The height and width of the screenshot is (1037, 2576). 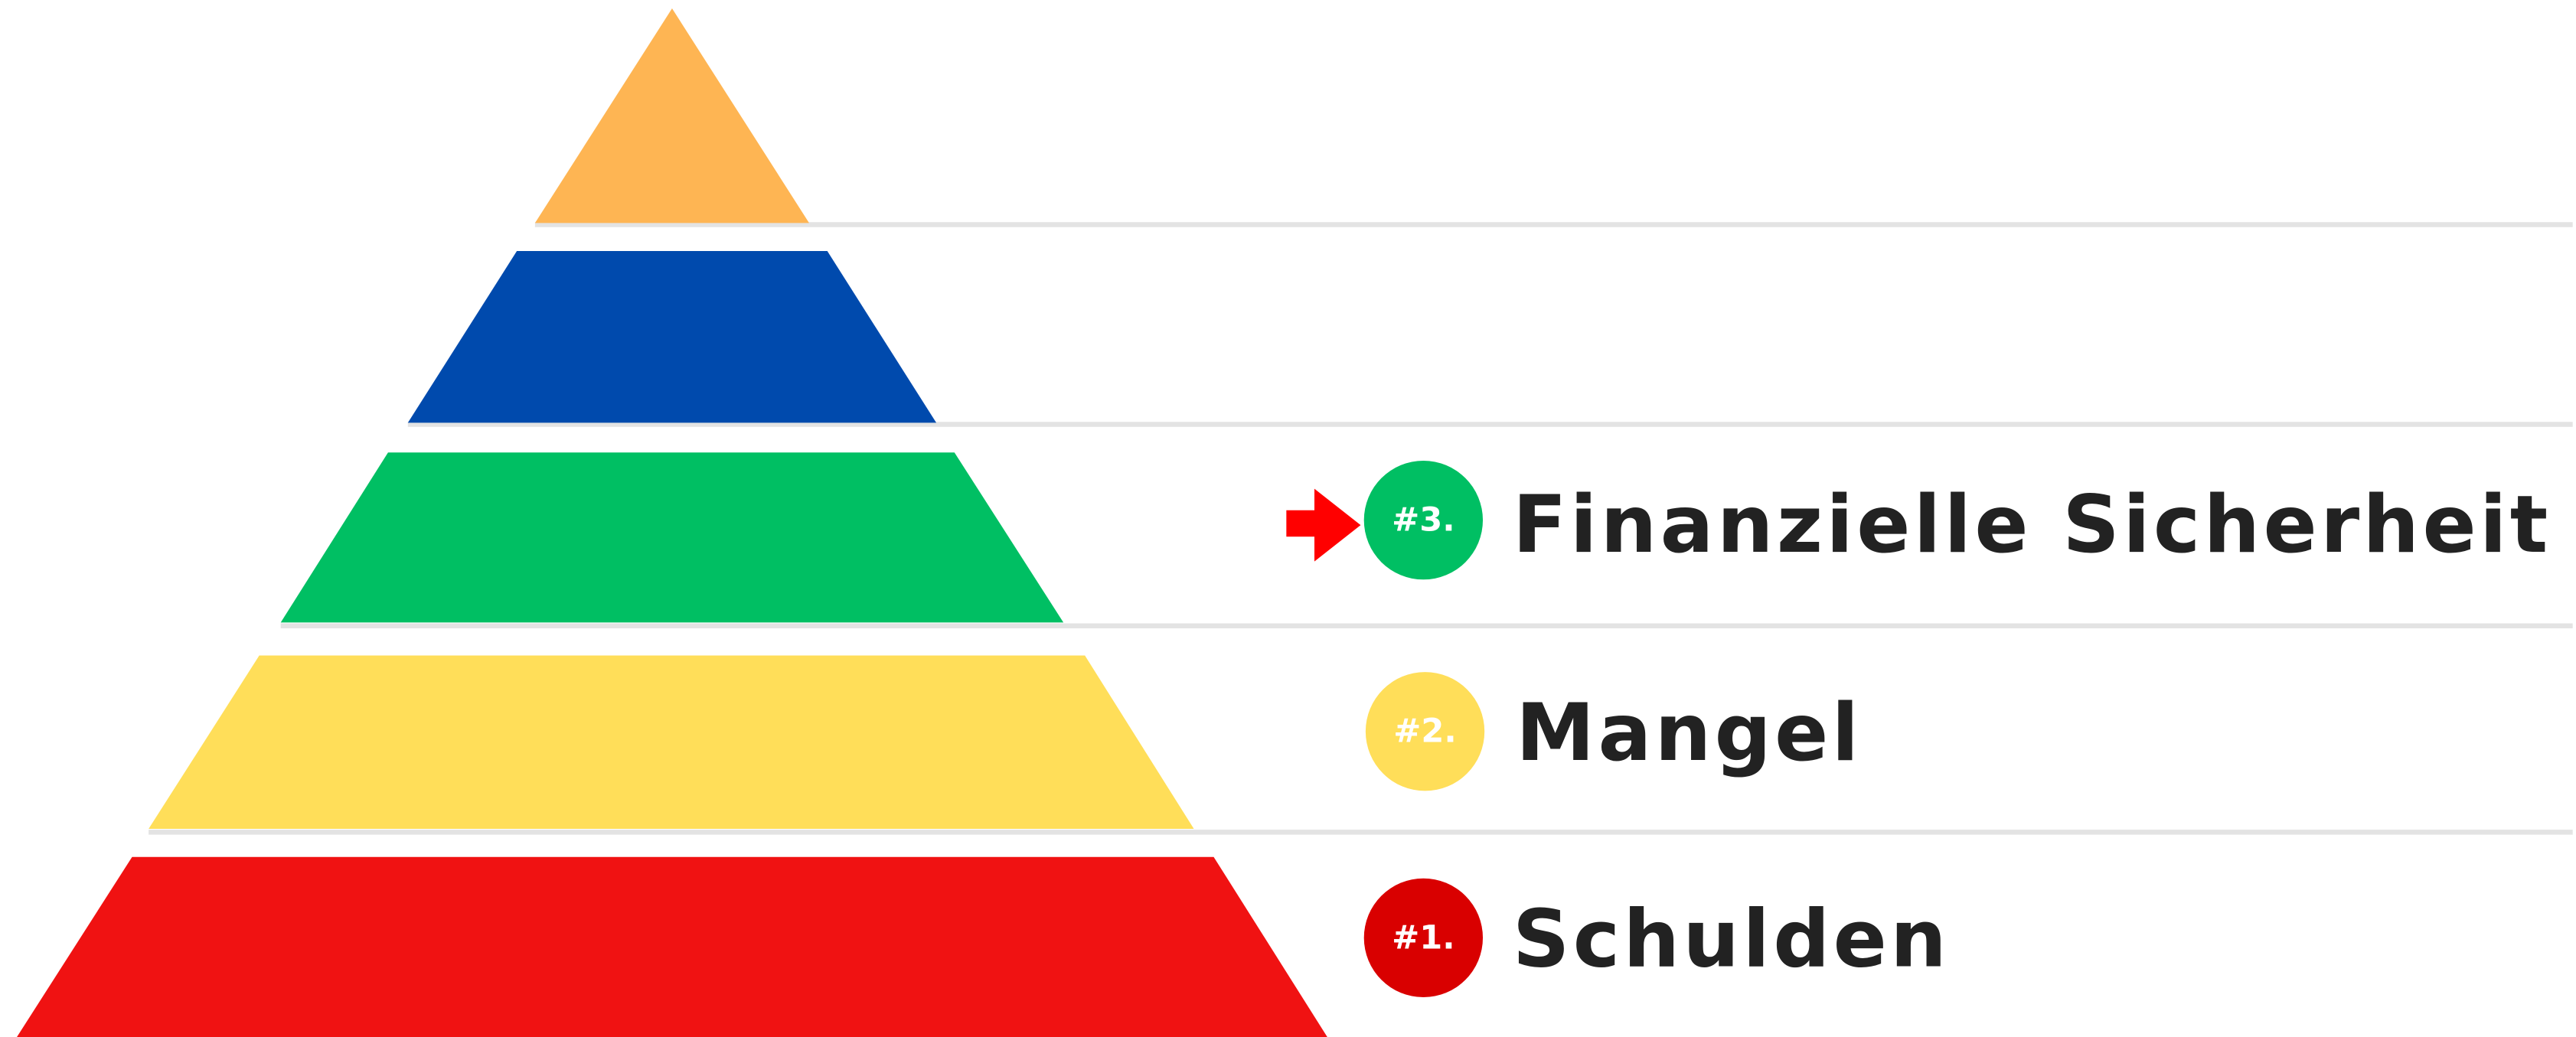 What do you see at coordinates (672, 337) in the screenshot?
I see `tier-blue` at bounding box center [672, 337].